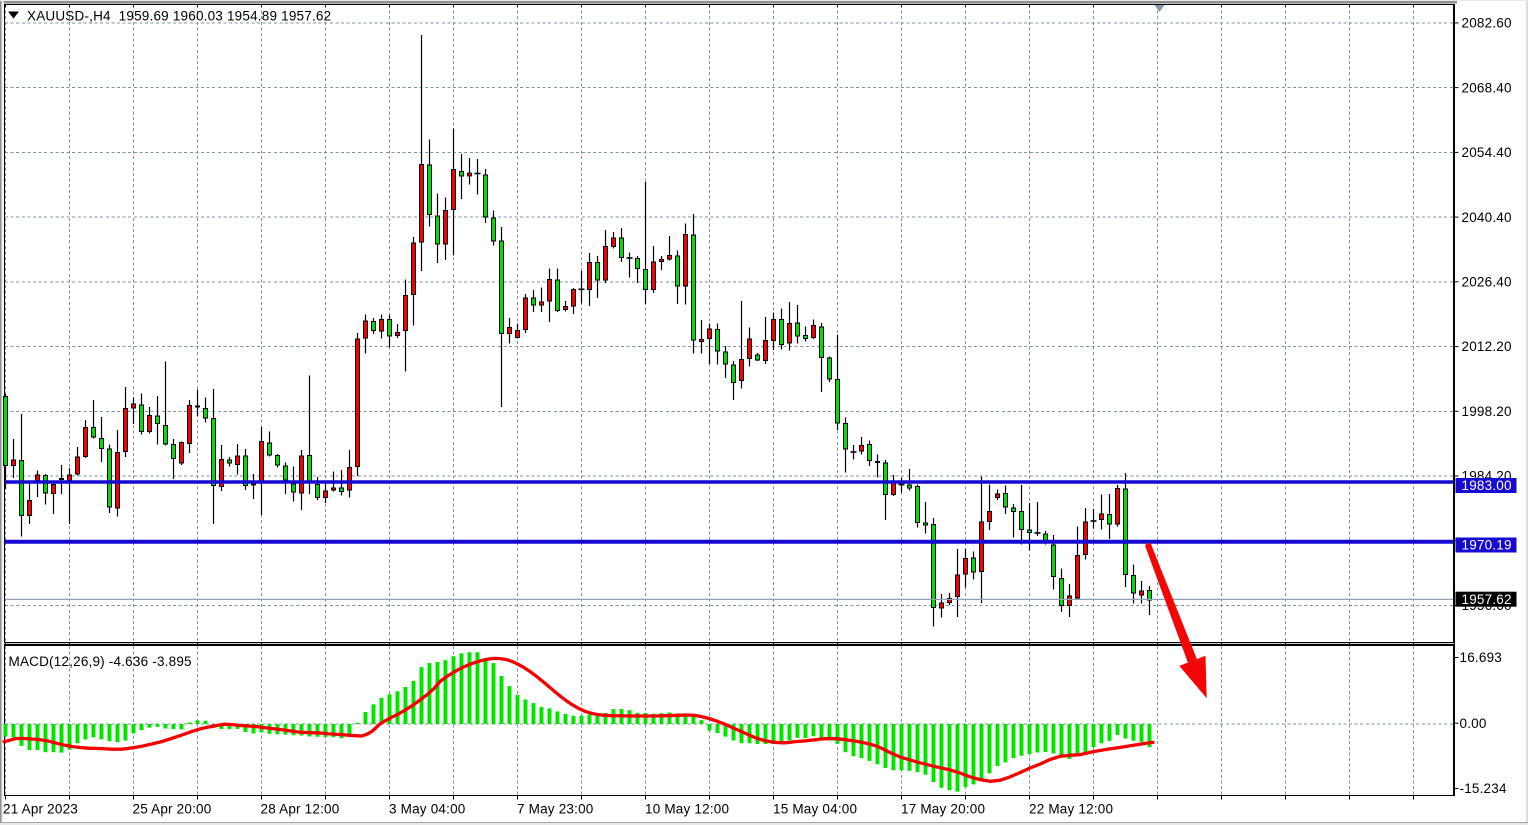  What do you see at coordinates (300, 809) in the screenshot?
I see `svg-text: 28 Apr 12:00` at bounding box center [300, 809].